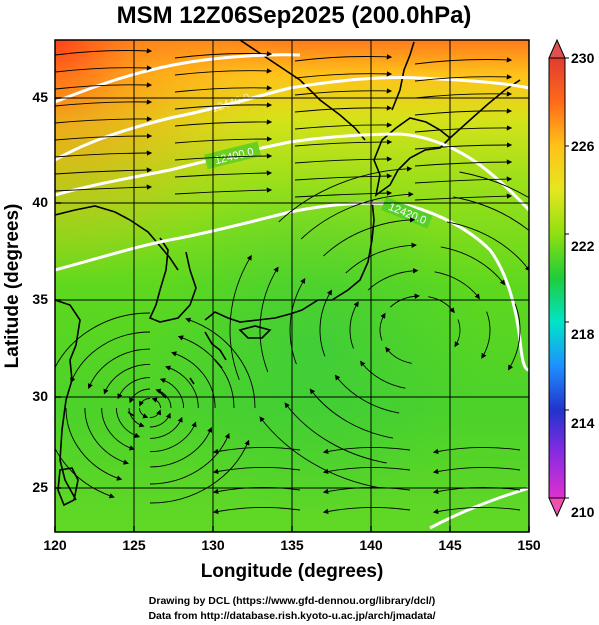  I want to click on y-axis-label: Latitude (degrees), so click(12, 286).